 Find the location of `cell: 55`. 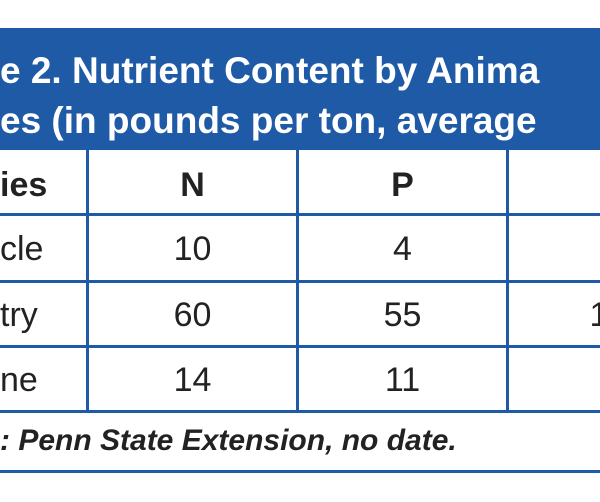

cell: 55 is located at coordinates (402, 315).